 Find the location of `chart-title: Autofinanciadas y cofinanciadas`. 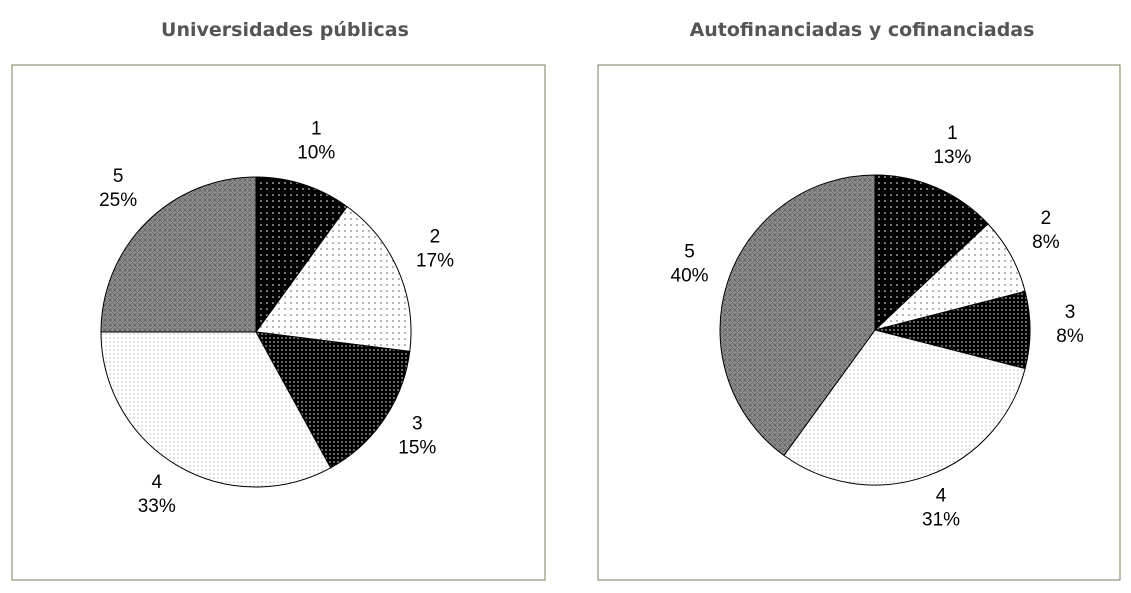

chart-title: Autofinanciadas y cofinanciadas is located at coordinates (862, 30).